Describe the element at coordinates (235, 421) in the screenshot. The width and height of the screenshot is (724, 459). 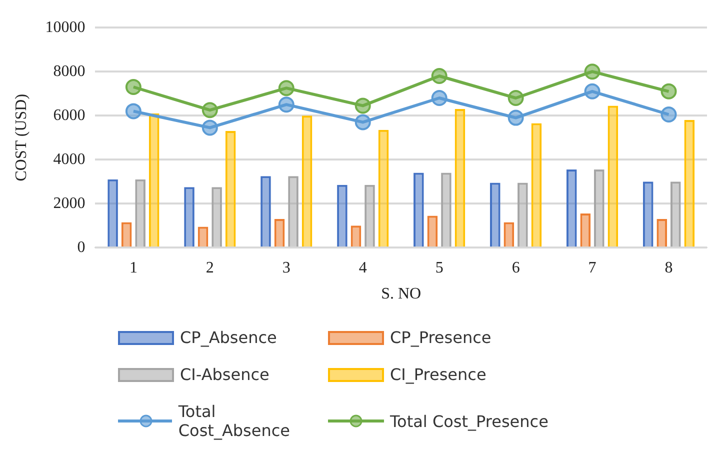
I see `legend-label: Total Cost_Absence` at that location.